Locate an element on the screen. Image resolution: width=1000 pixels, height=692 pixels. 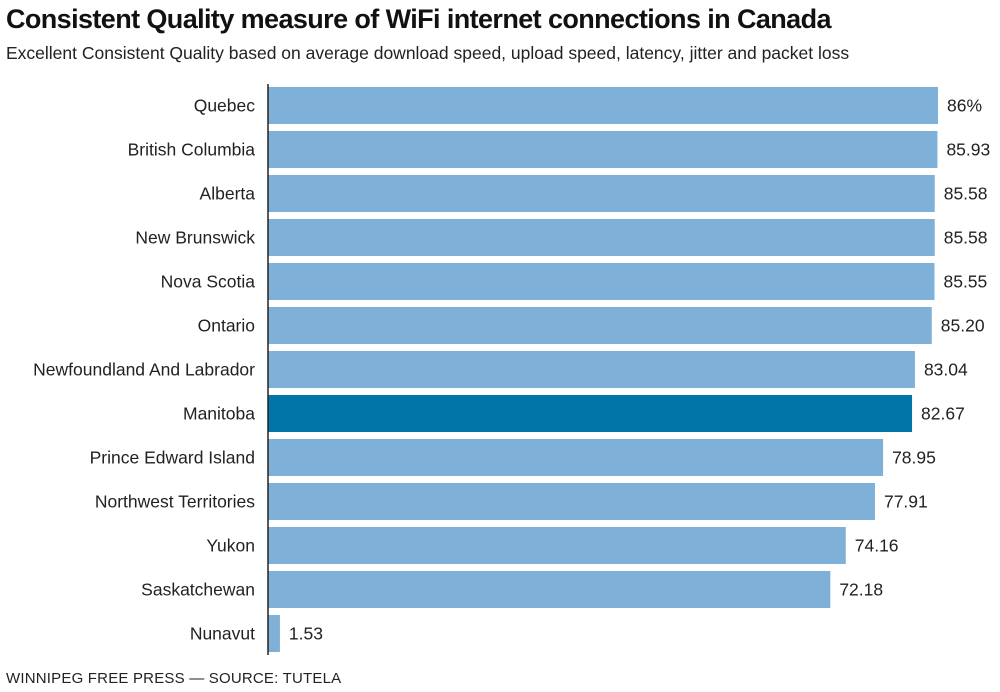
category-label-2: Alberta is located at coordinates (228, 194).